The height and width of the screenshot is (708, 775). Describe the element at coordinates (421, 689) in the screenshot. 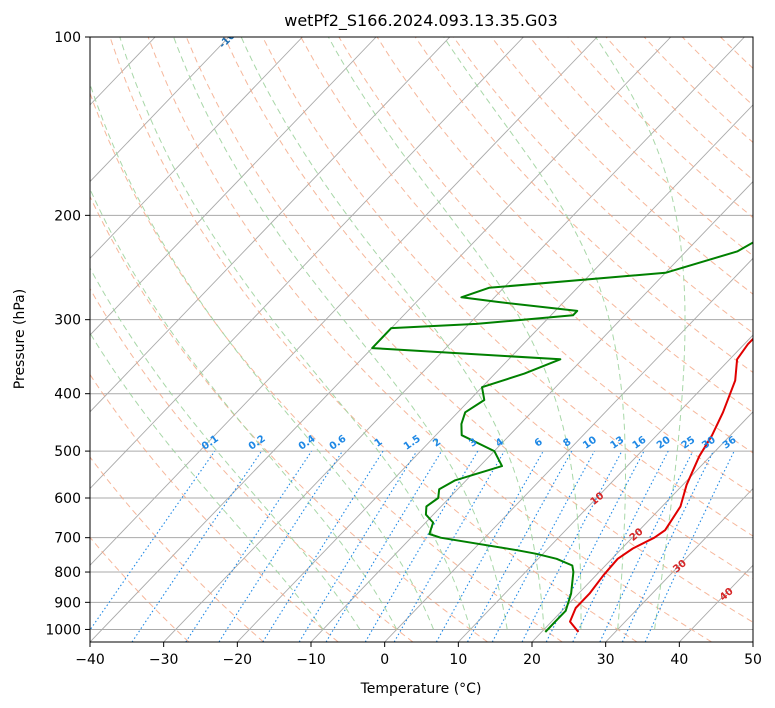

I see `x-axis-label: Temperature (°C)` at that location.